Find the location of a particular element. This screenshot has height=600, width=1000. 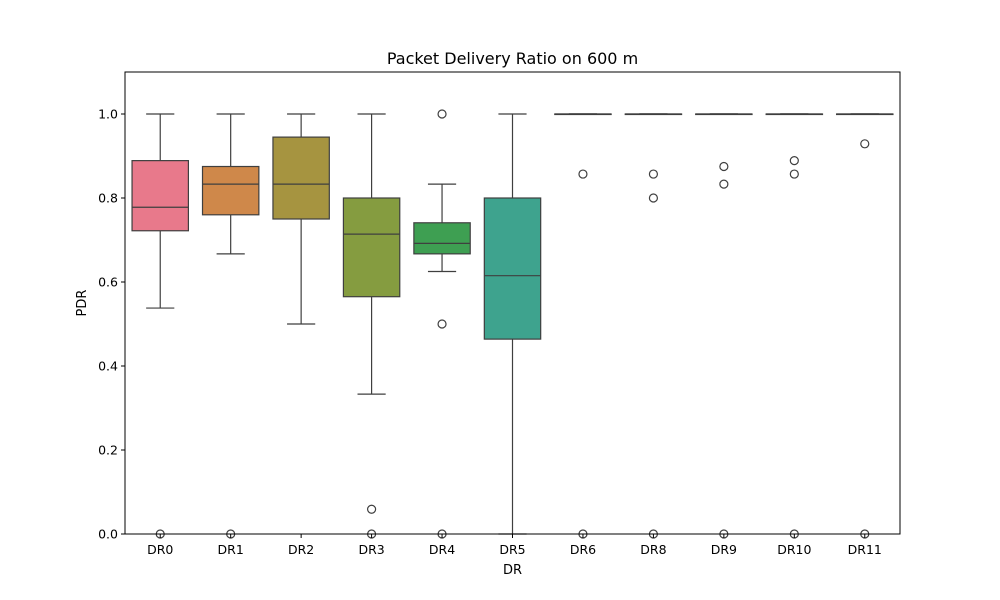

x-tick-label: DR10 is located at coordinates (794, 549).